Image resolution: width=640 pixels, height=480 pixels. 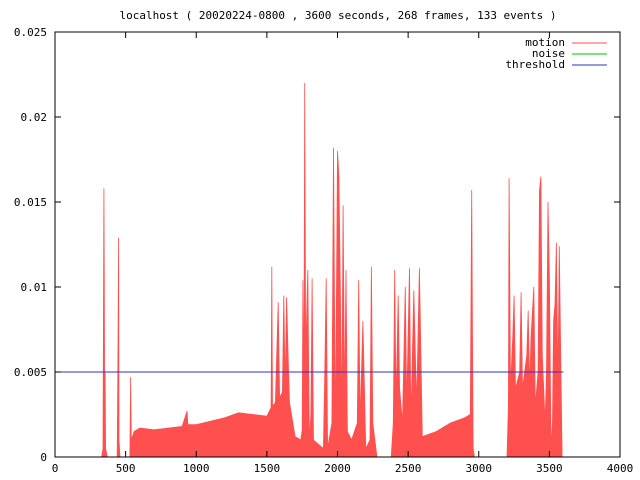 What do you see at coordinates (196, 468) in the screenshot?
I see `x-tick-label: 1000` at bounding box center [196, 468].